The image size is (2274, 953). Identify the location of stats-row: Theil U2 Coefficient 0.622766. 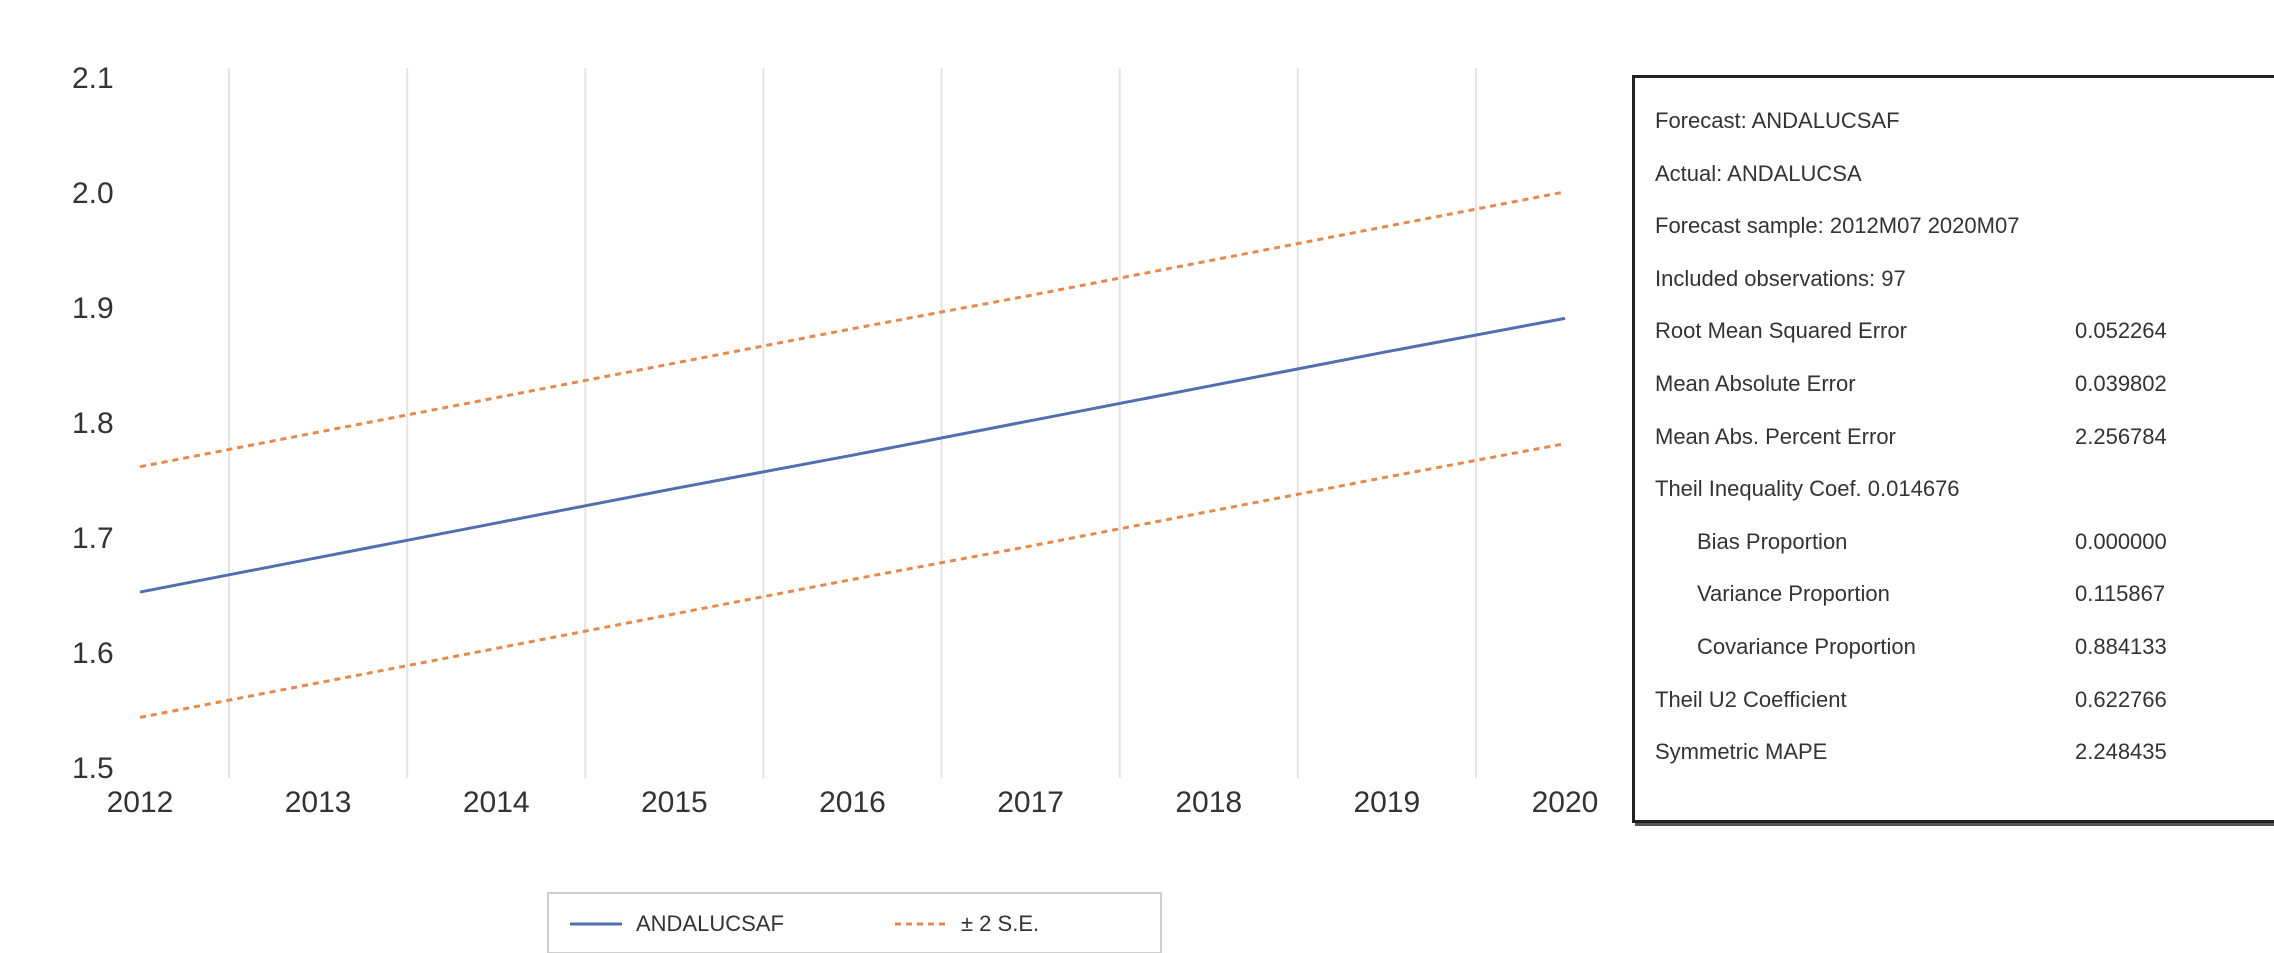
(1964, 697).